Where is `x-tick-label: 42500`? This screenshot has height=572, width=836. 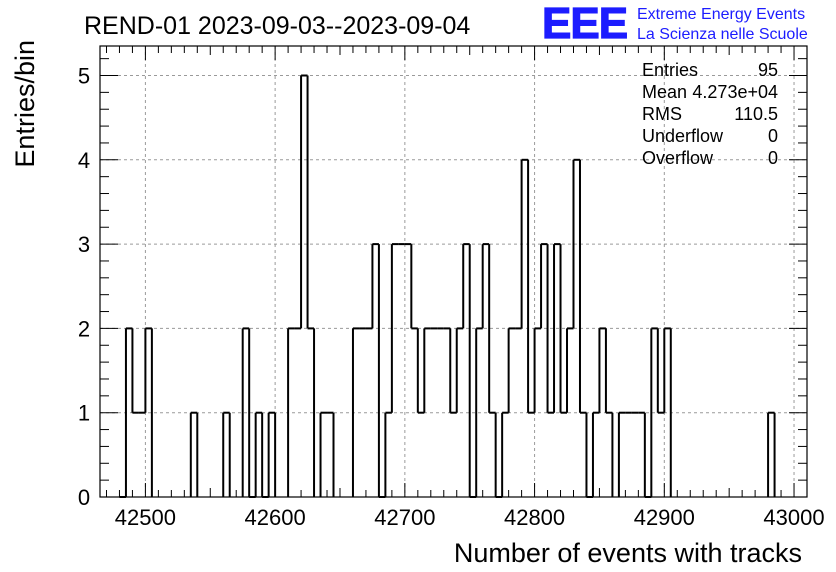 x-tick-label: 42500 is located at coordinates (145, 517).